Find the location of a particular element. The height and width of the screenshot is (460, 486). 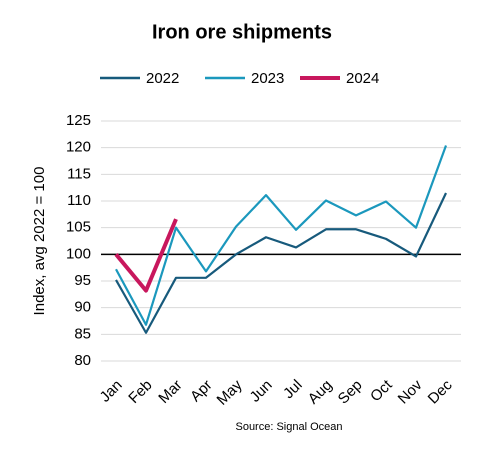

source: Source: Signal Ocean is located at coordinates (288, 427).